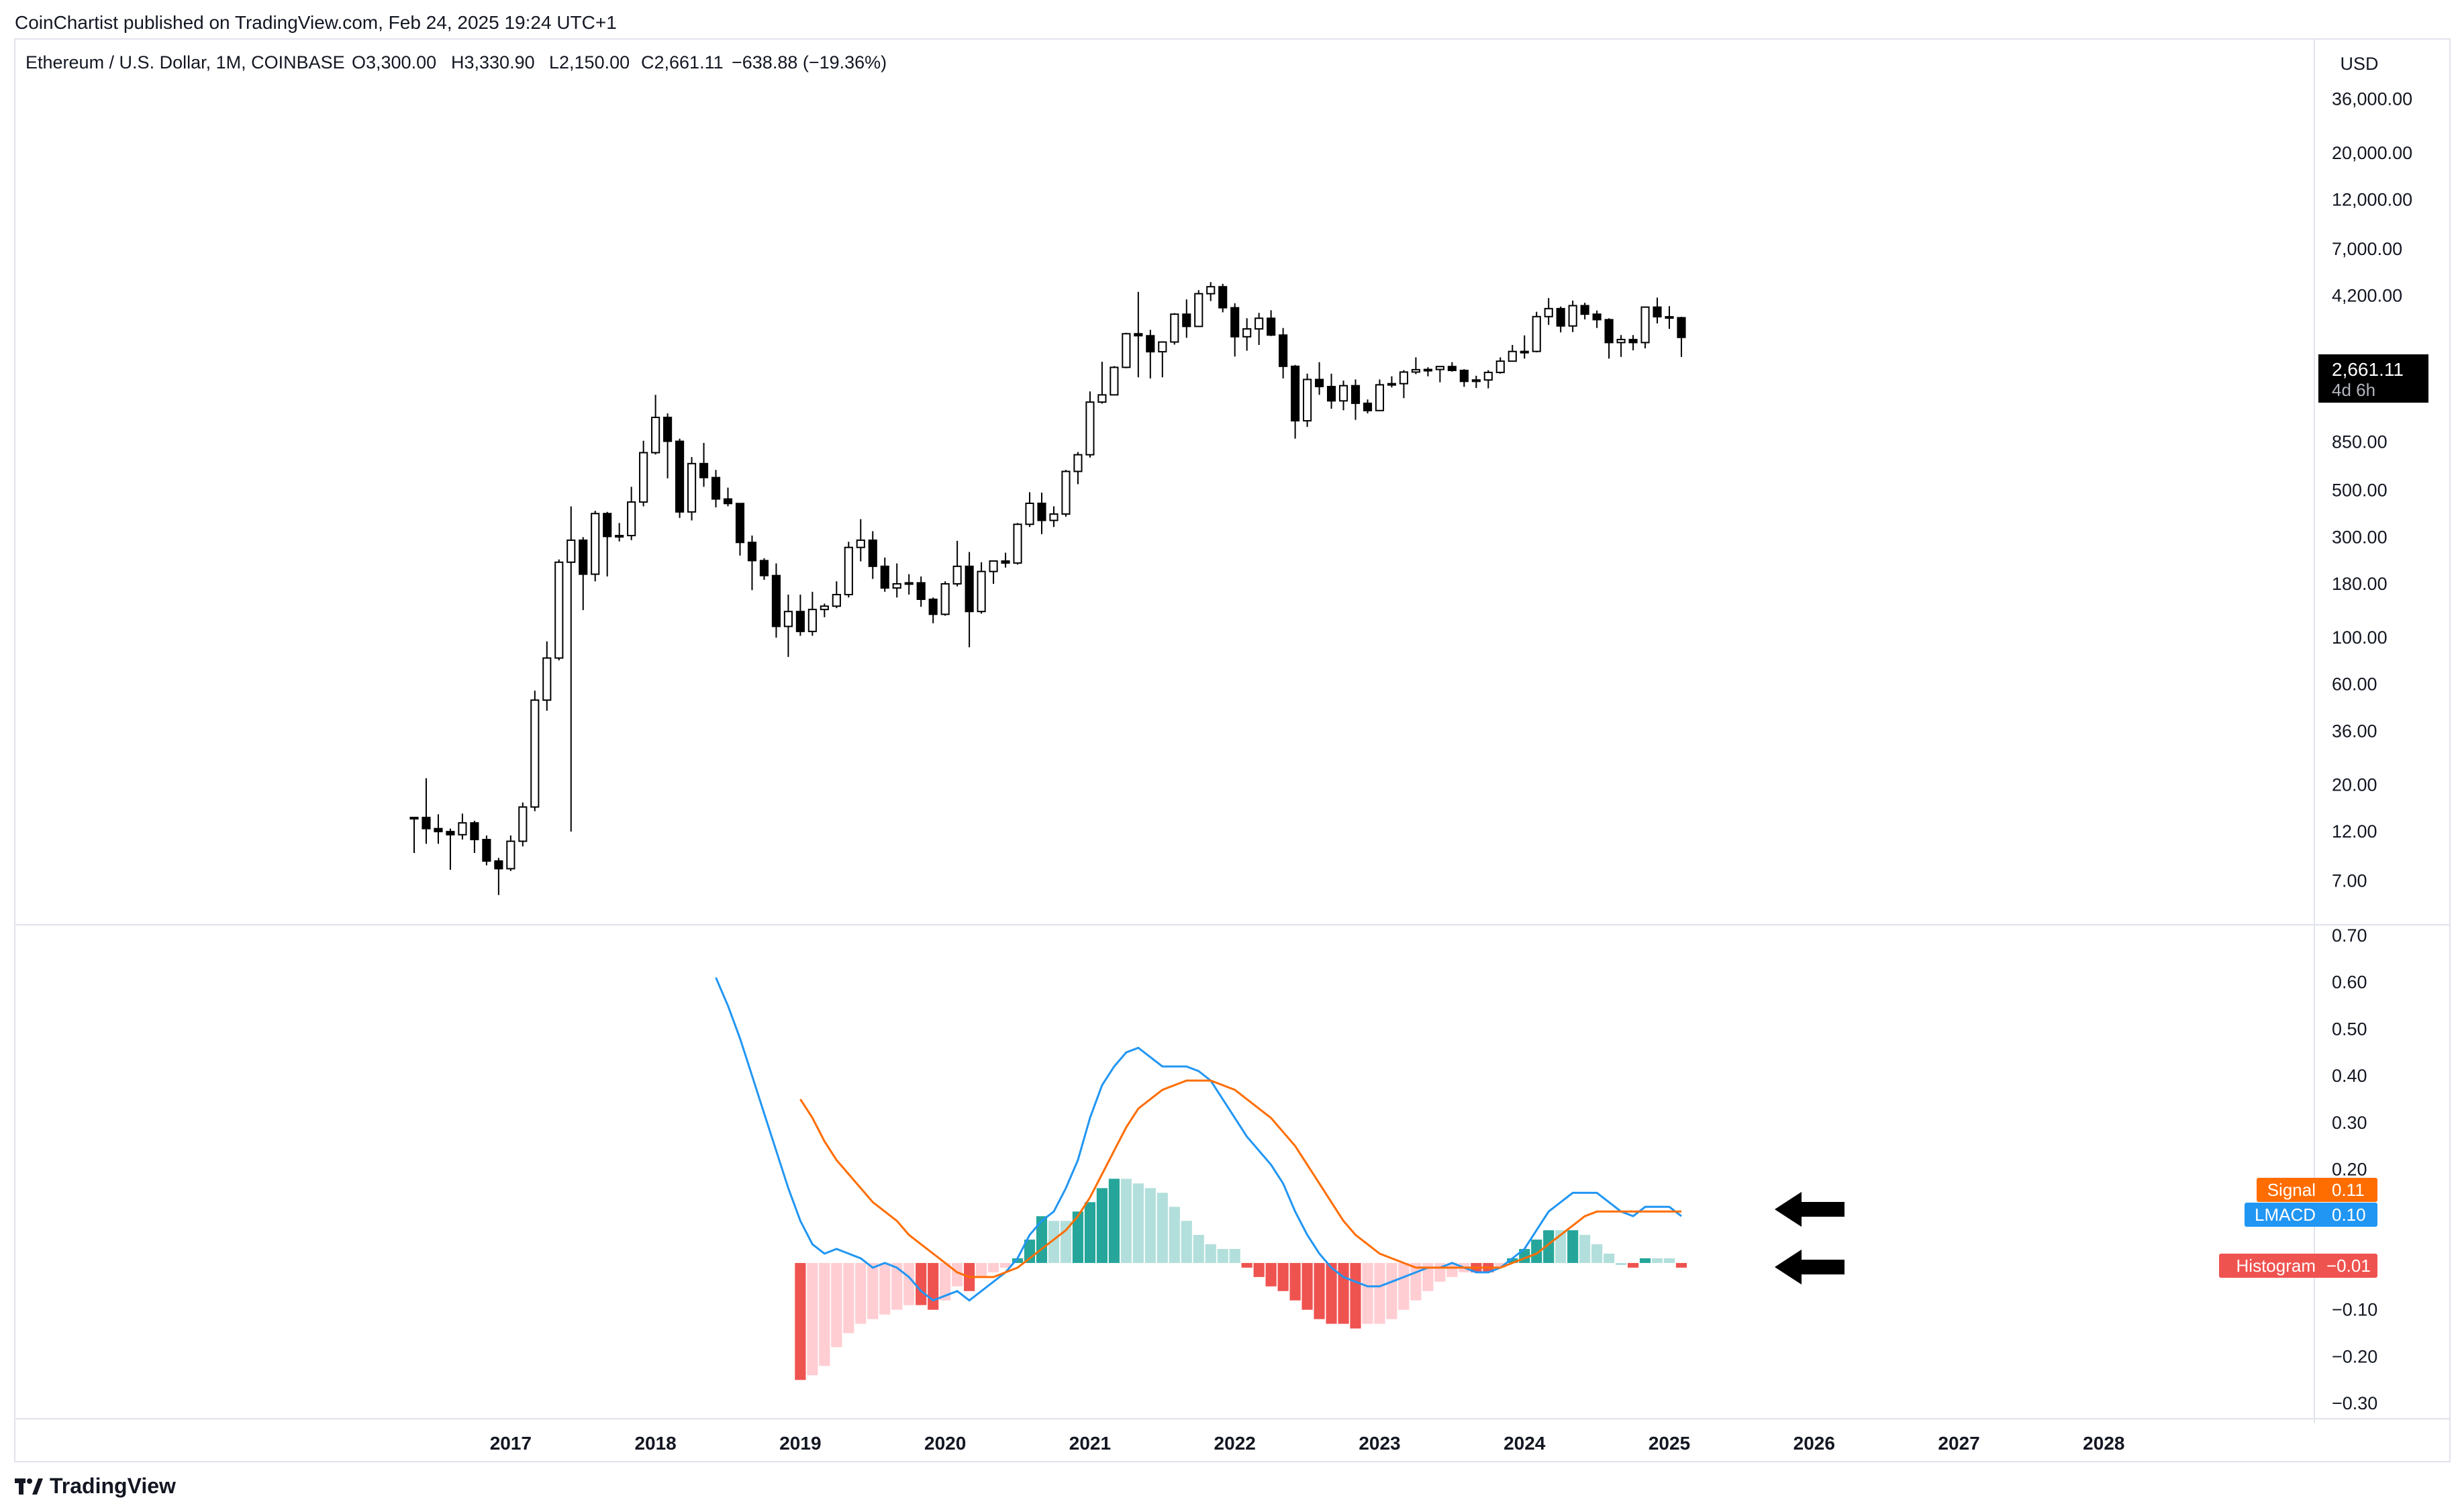 The width and height of the screenshot is (2460, 1512). What do you see at coordinates (96, 1486) in the screenshot?
I see `tradingview-logo: TradingView` at bounding box center [96, 1486].